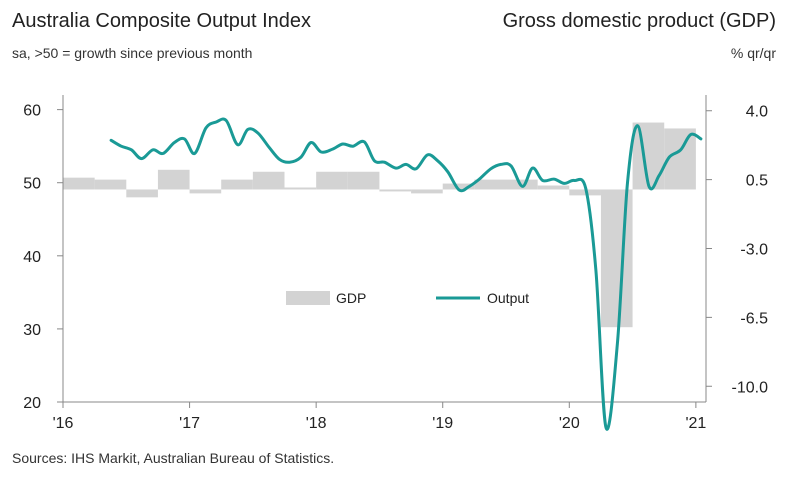  What do you see at coordinates (508, 298) in the screenshot?
I see `legend-output-label: Output` at bounding box center [508, 298].